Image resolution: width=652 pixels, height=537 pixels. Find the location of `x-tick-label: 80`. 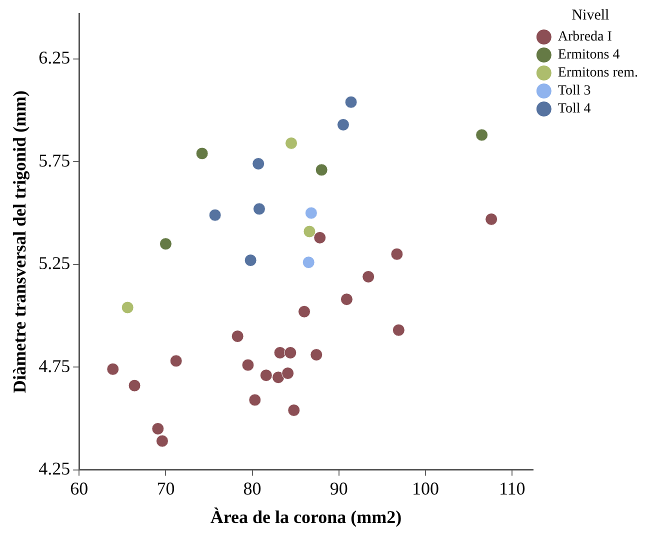

x-tick-label: 80 is located at coordinates (252, 488).